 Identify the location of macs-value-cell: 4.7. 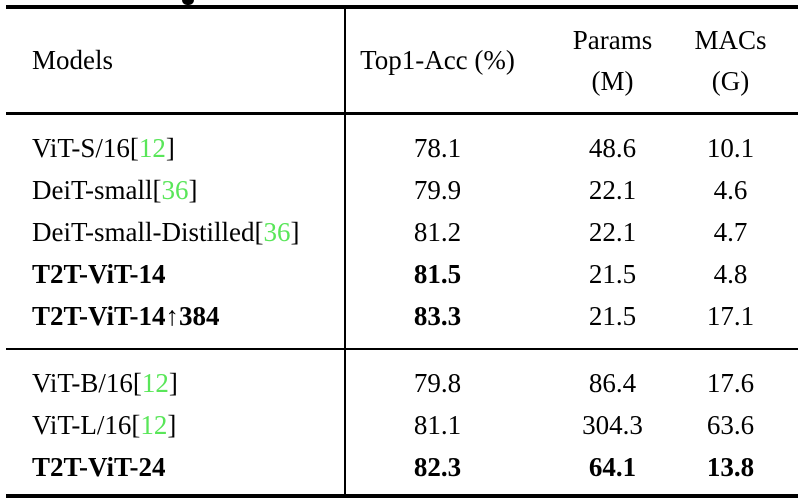
(746, 233).